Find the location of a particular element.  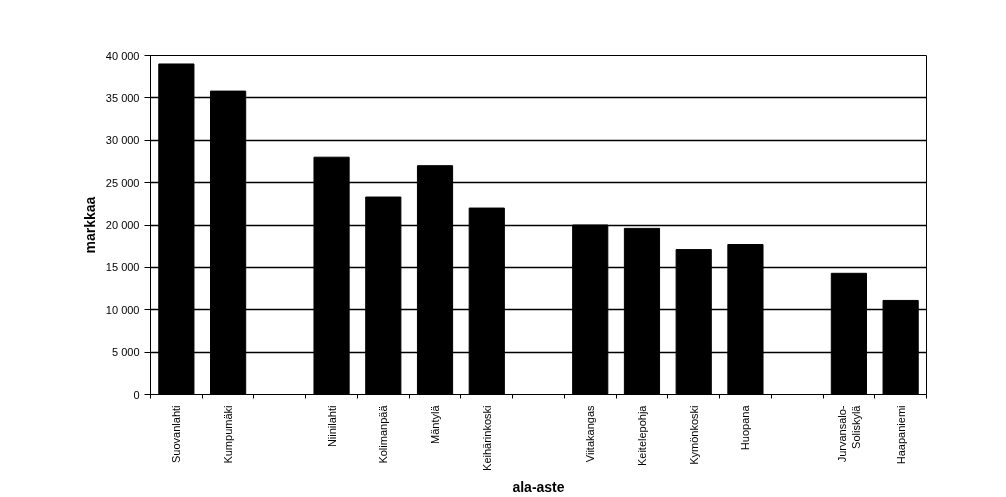

y-tick-label: 40 000 is located at coordinates (122, 55).